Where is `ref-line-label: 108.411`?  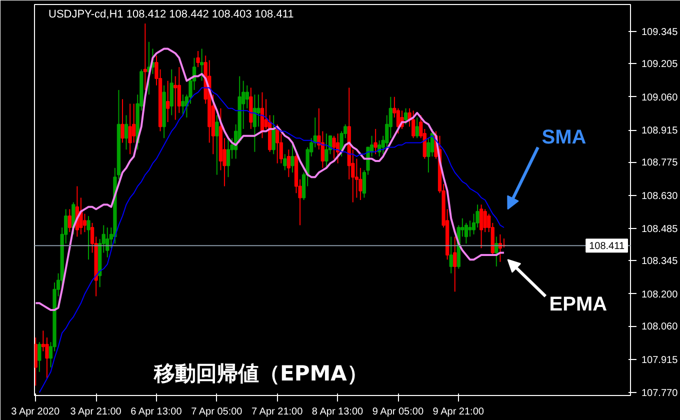 ref-line-label: 108.411 is located at coordinates (607, 246).